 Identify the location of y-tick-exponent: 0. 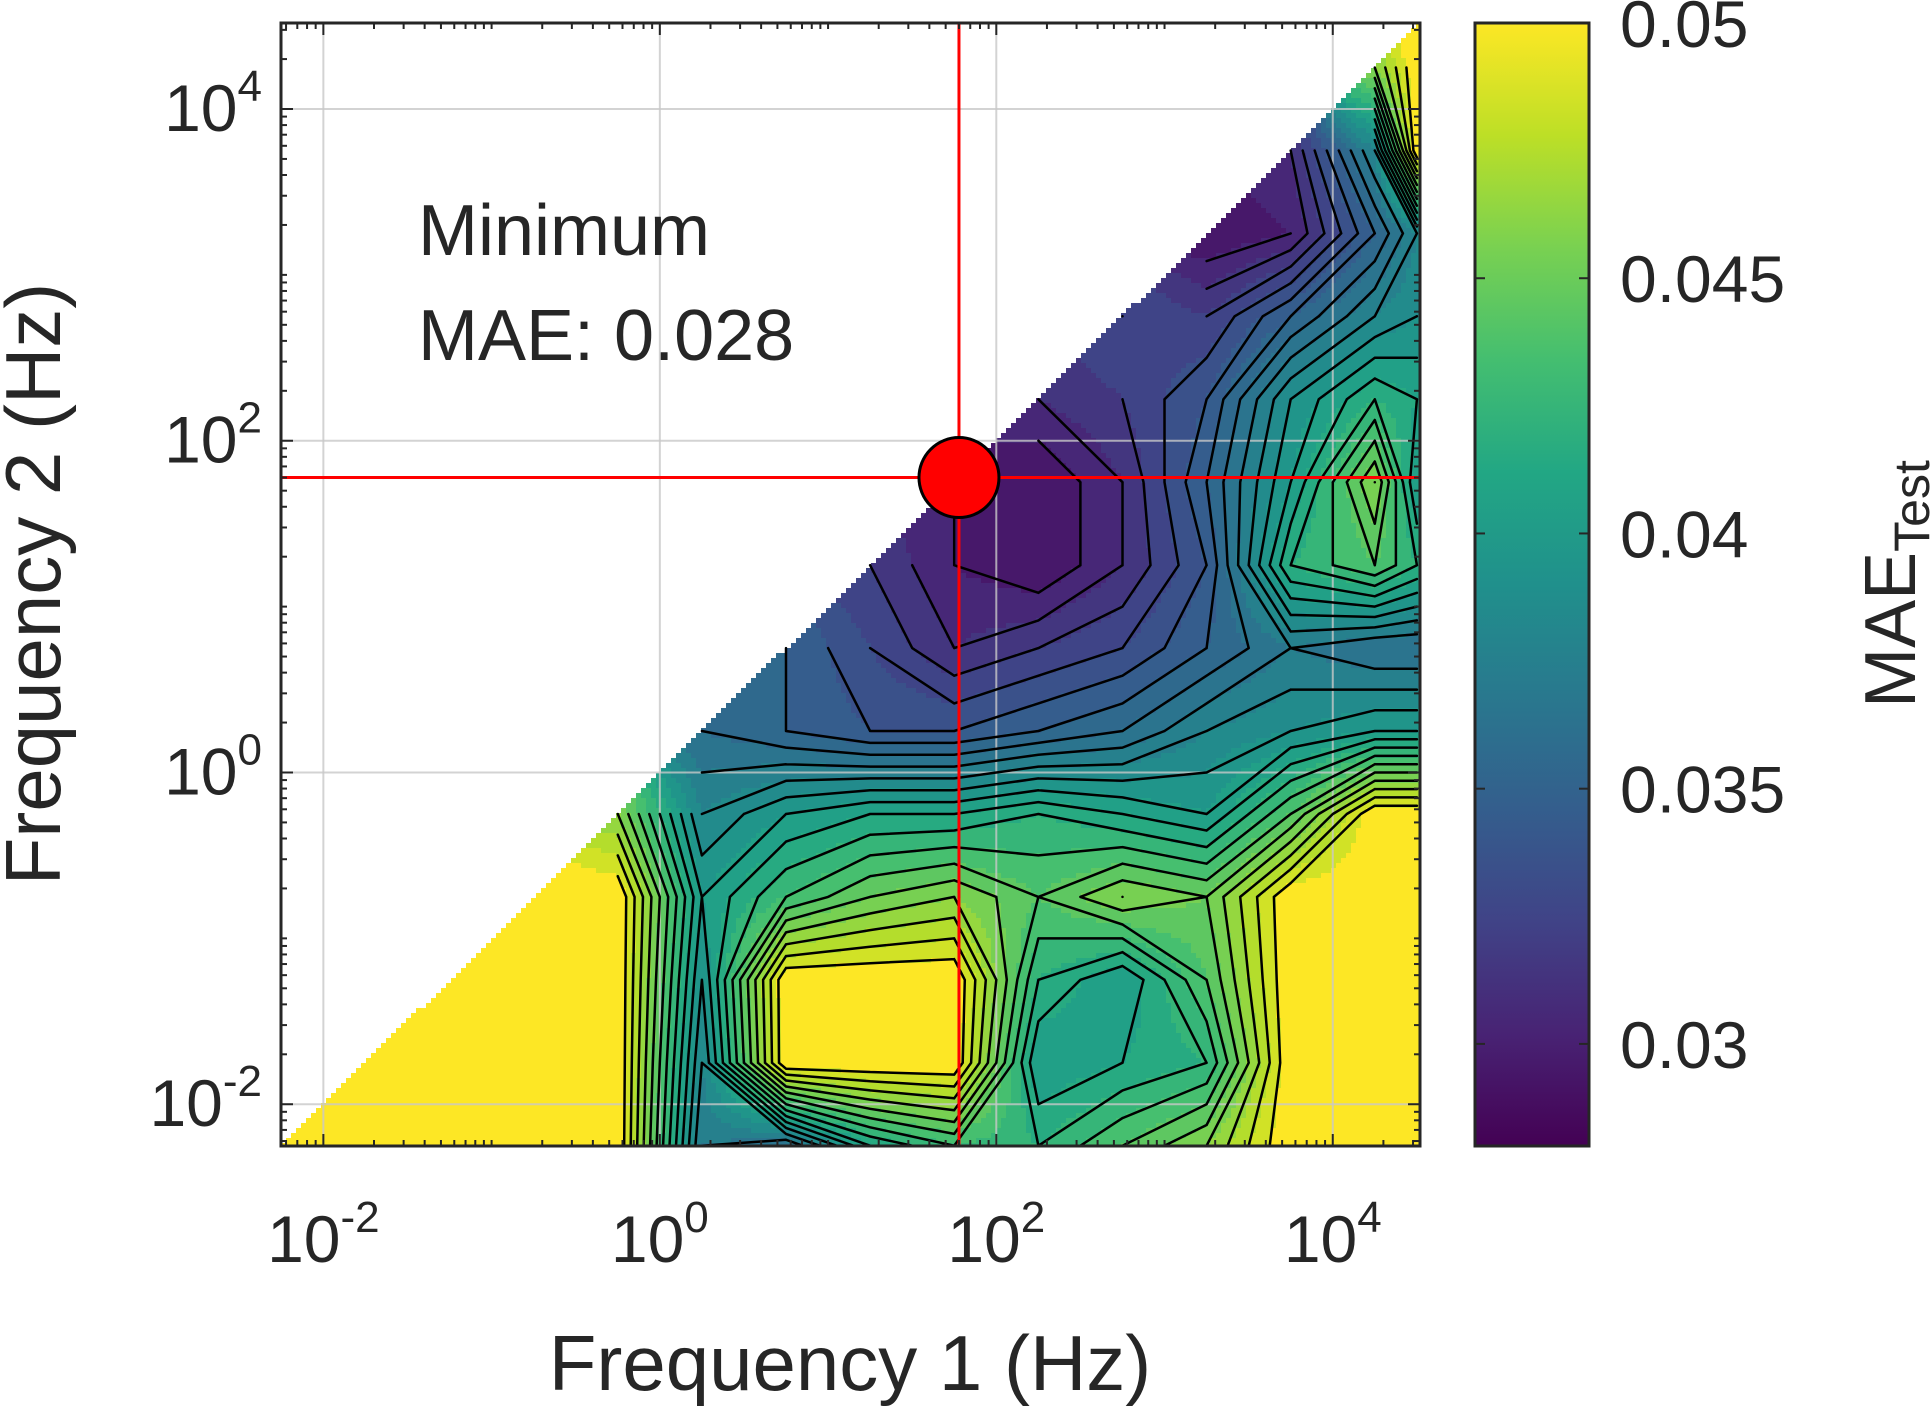
(250, 749).